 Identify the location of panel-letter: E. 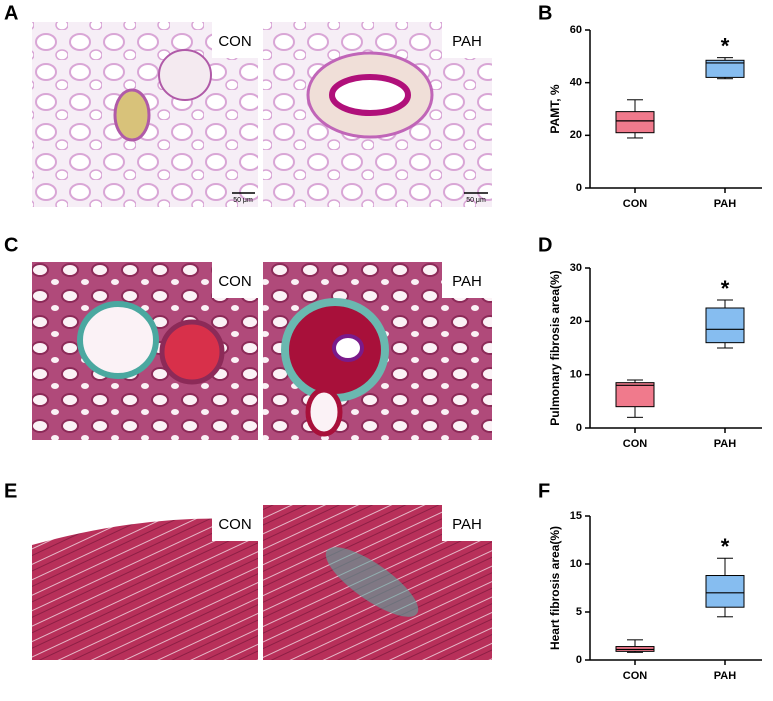
(10, 491).